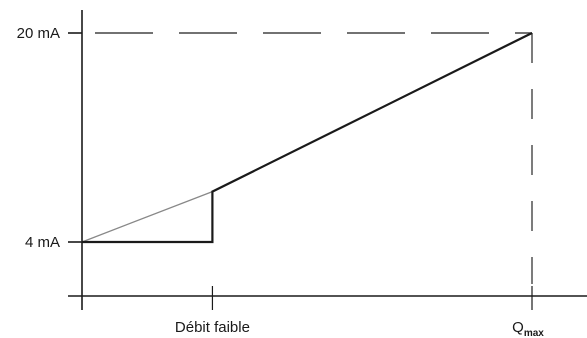  What do you see at coordinates (212, 327) in the screenshot?
I see `x-tick-label-0: Débit faible` at bounding box center [212, 327].